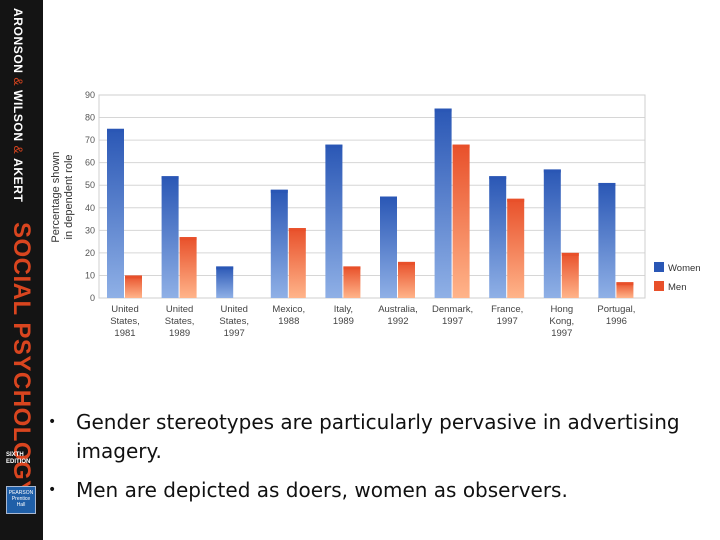 The width and height of the screenshot is (720, 540). Describe the element at coordinates (90, 230) in the screenshot. I see `y-tick-label: 30` at that location.